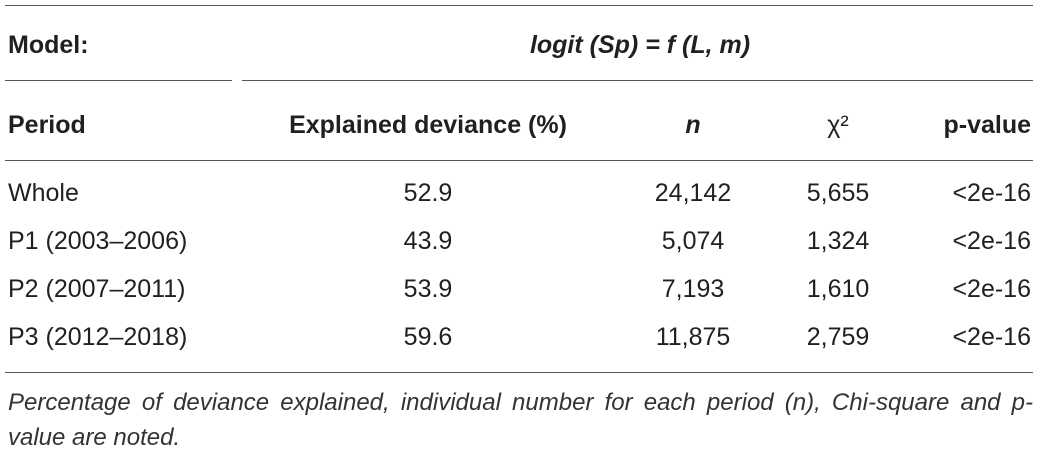 The width and height of the screenshot is (1039, 457). I want to click on column-header: p-value, so click(987, 125).